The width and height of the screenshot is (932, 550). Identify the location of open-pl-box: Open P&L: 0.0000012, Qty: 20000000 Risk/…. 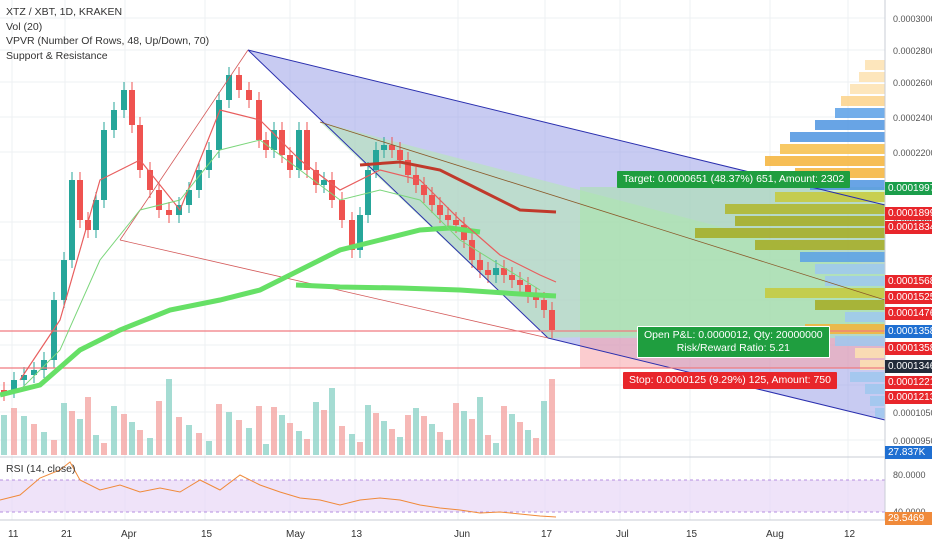
(733, 342).